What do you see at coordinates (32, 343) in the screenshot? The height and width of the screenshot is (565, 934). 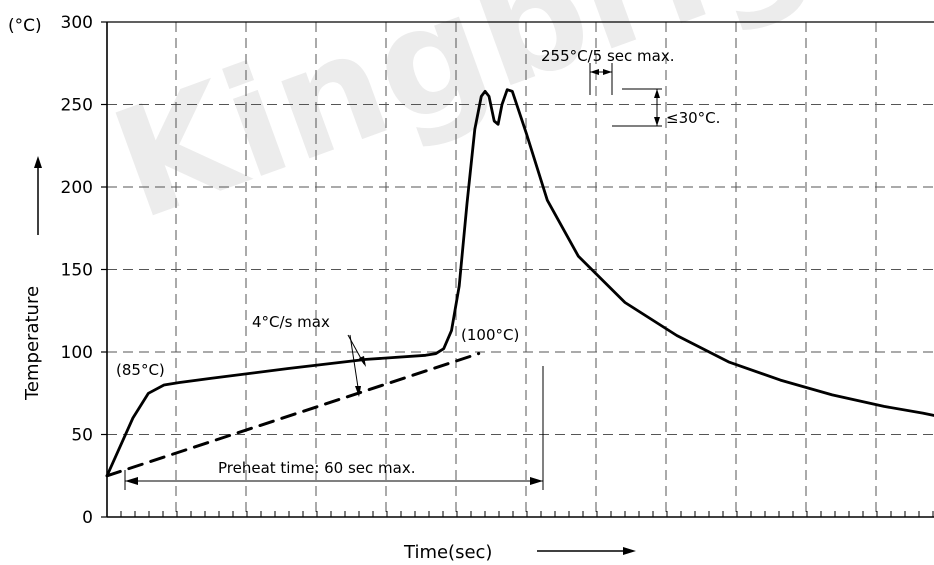 I see `y-axis-title: Temperature` at bounding box center [32, 343].